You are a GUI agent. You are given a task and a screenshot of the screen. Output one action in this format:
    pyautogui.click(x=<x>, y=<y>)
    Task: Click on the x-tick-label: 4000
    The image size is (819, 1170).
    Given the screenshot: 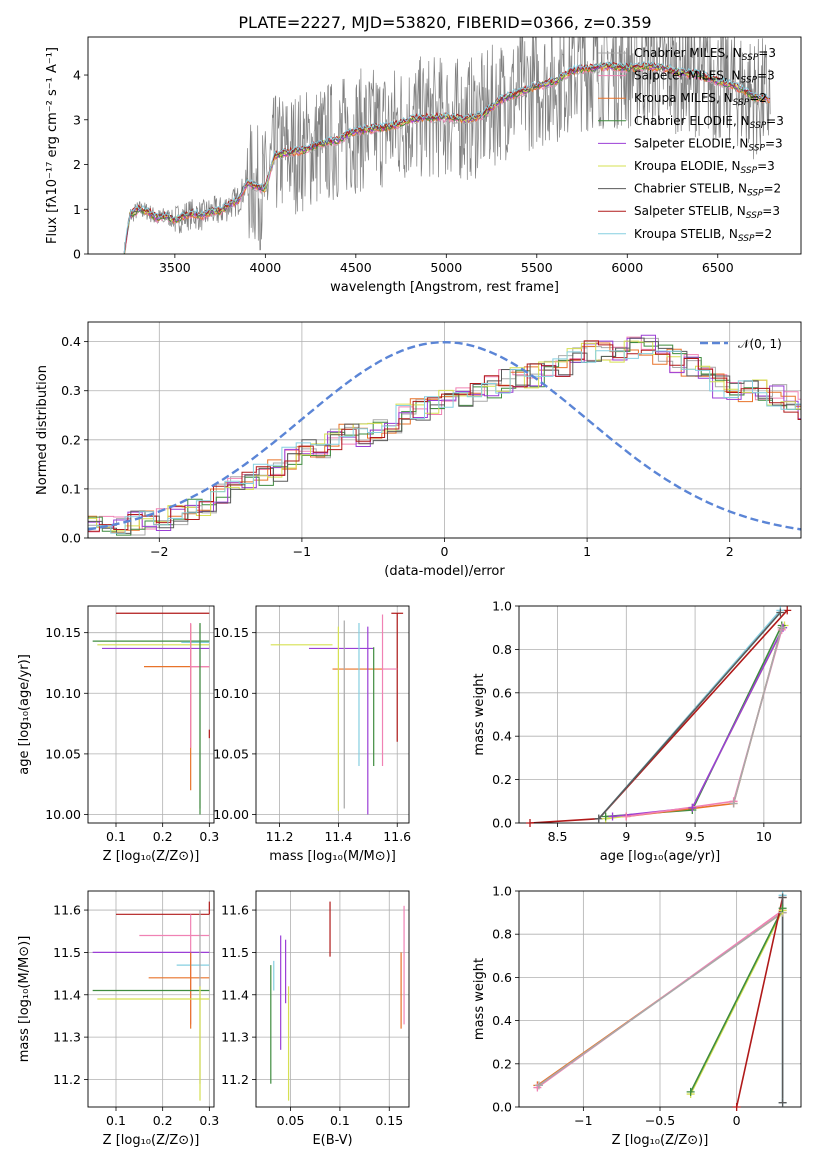 What is the action you would take?
    pyautogui.click(x=265, y=267)
    